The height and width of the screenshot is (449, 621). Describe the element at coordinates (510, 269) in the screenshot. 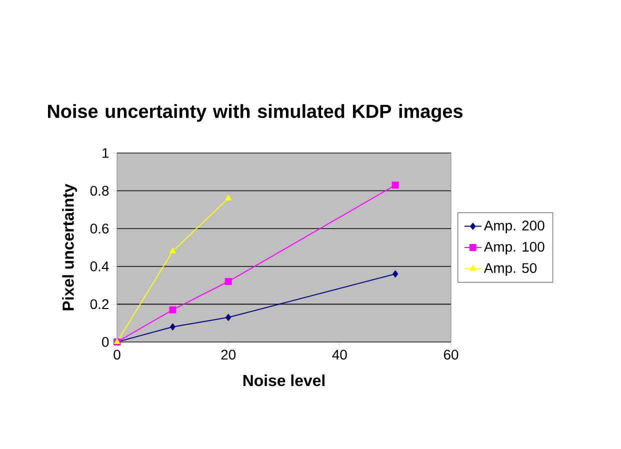

I see `legend-label: Amp. 50` at that location.